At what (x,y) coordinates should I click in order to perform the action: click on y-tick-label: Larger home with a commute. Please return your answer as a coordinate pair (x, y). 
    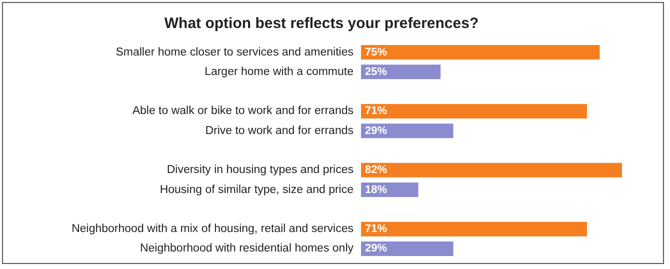
    Looking at the image, I should click on (279, 72).